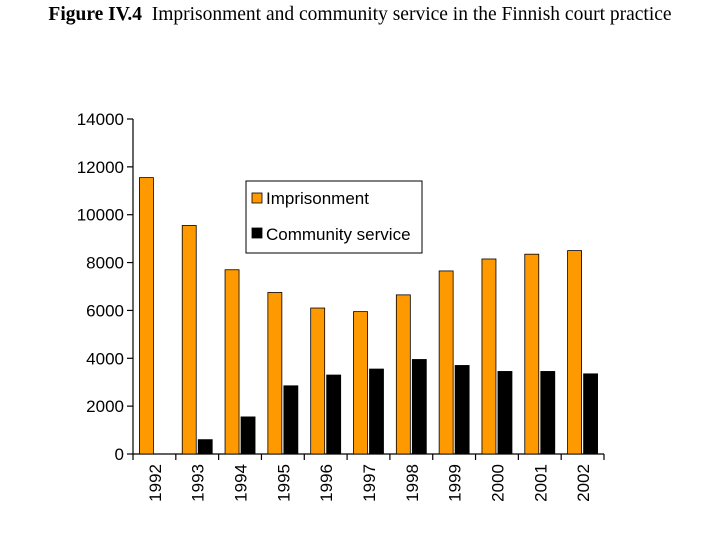 The image size is (720, 540). What do you see at coordinates (105, 287) in the screenshot?
I see `y-axis: 0 2000 4000 6000 8000 10000 12000 14000` at bounding box center [105, 287].